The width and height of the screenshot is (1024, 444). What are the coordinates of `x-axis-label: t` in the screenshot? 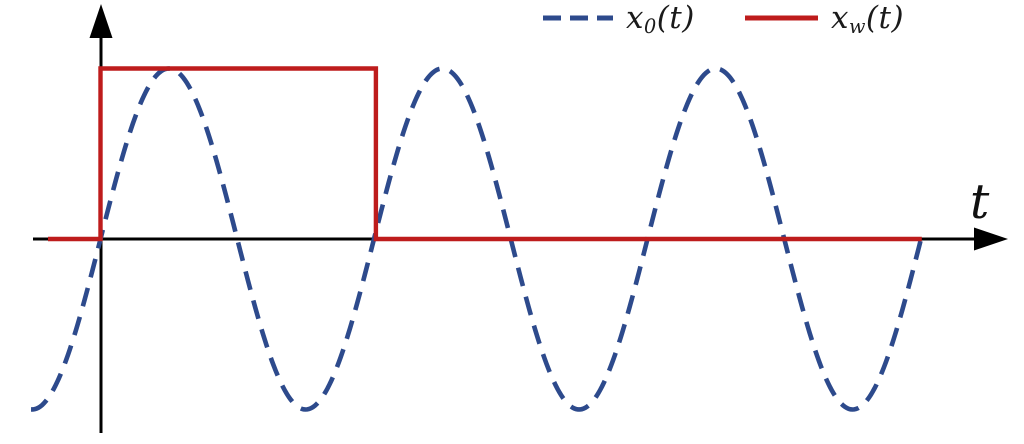 It's located at (980, 202).